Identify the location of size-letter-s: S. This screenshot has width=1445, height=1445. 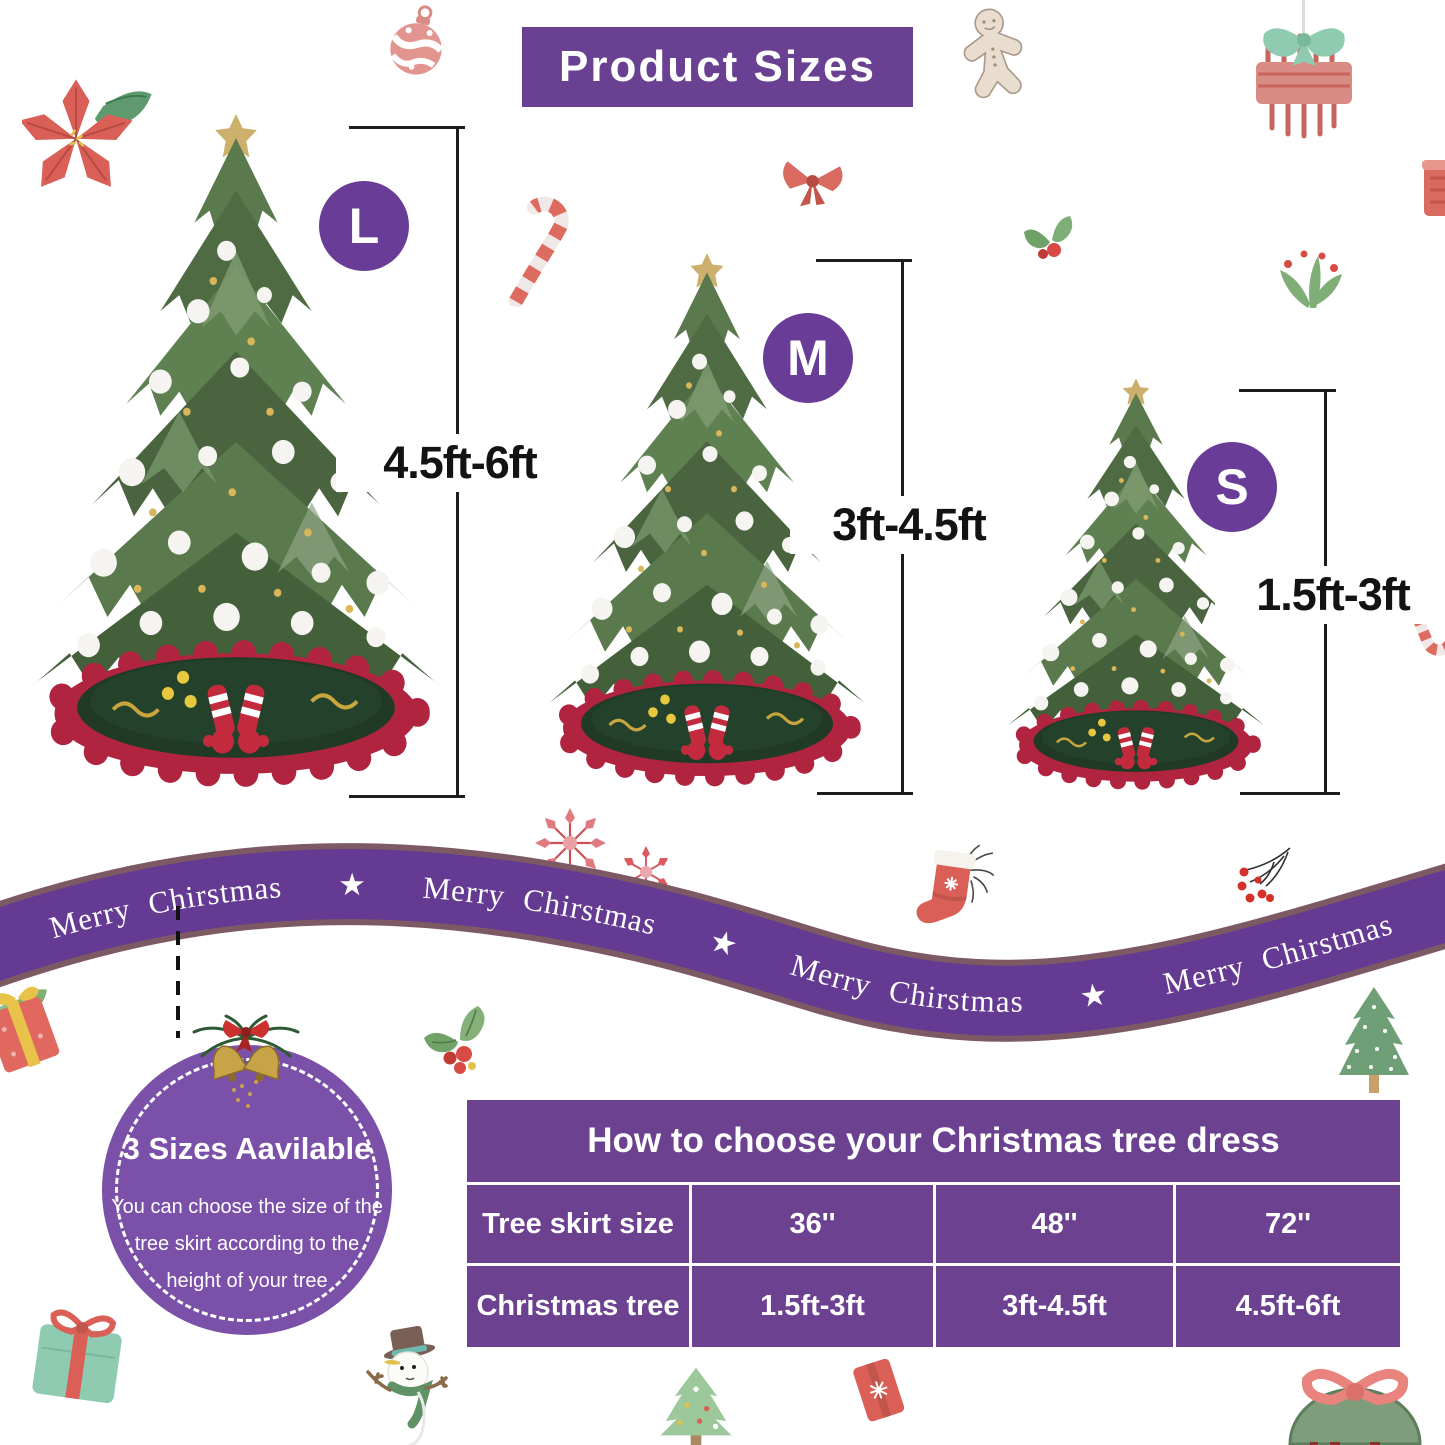
(1232, 487).